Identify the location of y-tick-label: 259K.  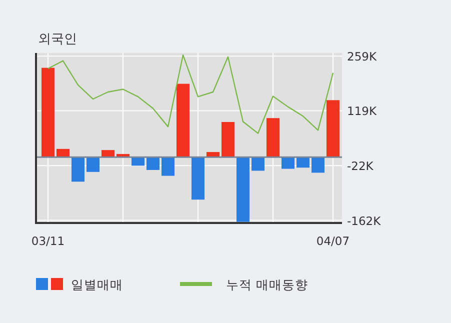
(362, 57).